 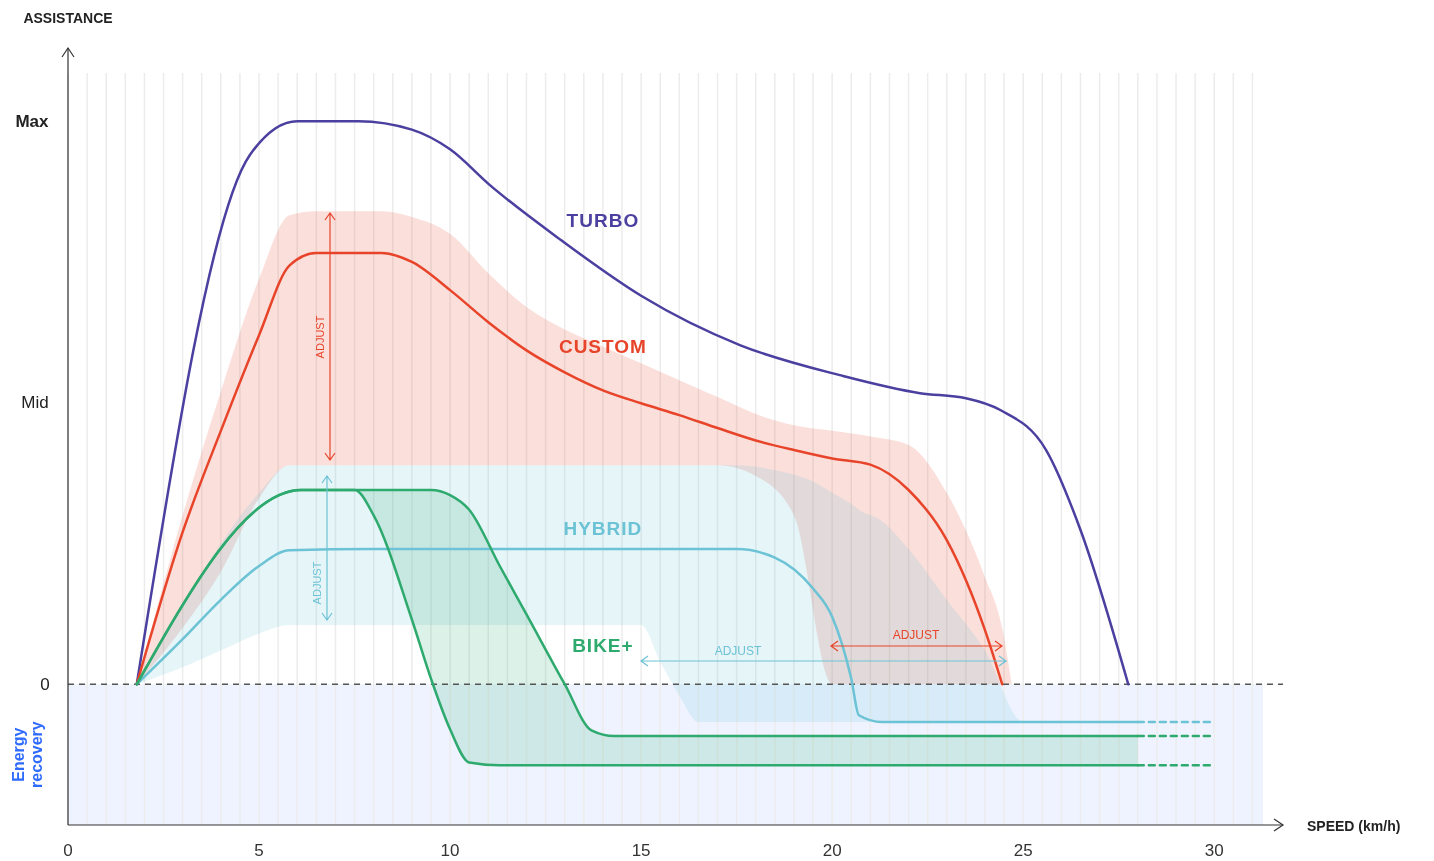 I want to click on text: ASSISTANCE, so click(x=68, y=18).